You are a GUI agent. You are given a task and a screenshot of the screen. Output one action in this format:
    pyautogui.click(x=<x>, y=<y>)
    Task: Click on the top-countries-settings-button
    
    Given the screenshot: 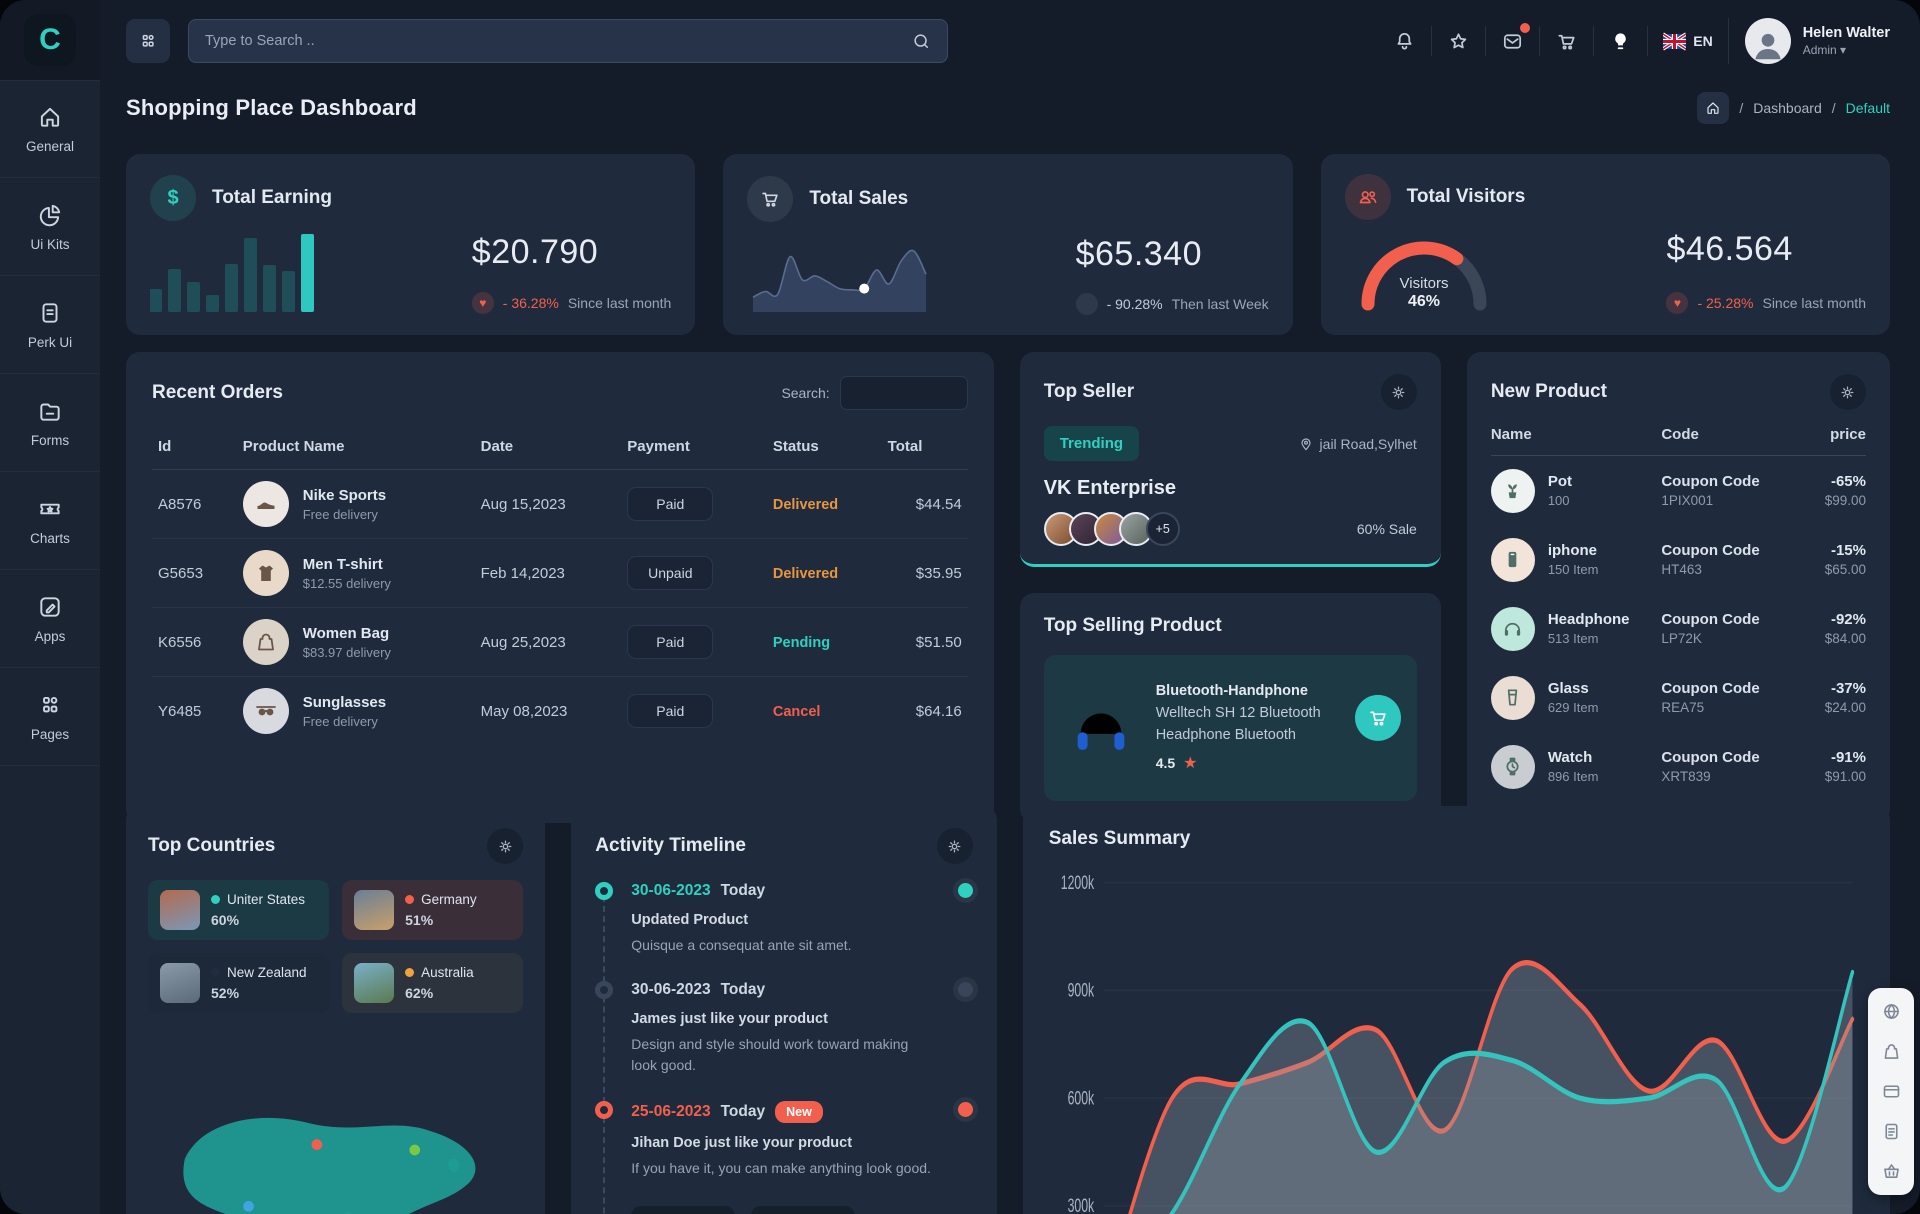 What is the action you would take?
    pyautogui.click(x=505, y=846)
    